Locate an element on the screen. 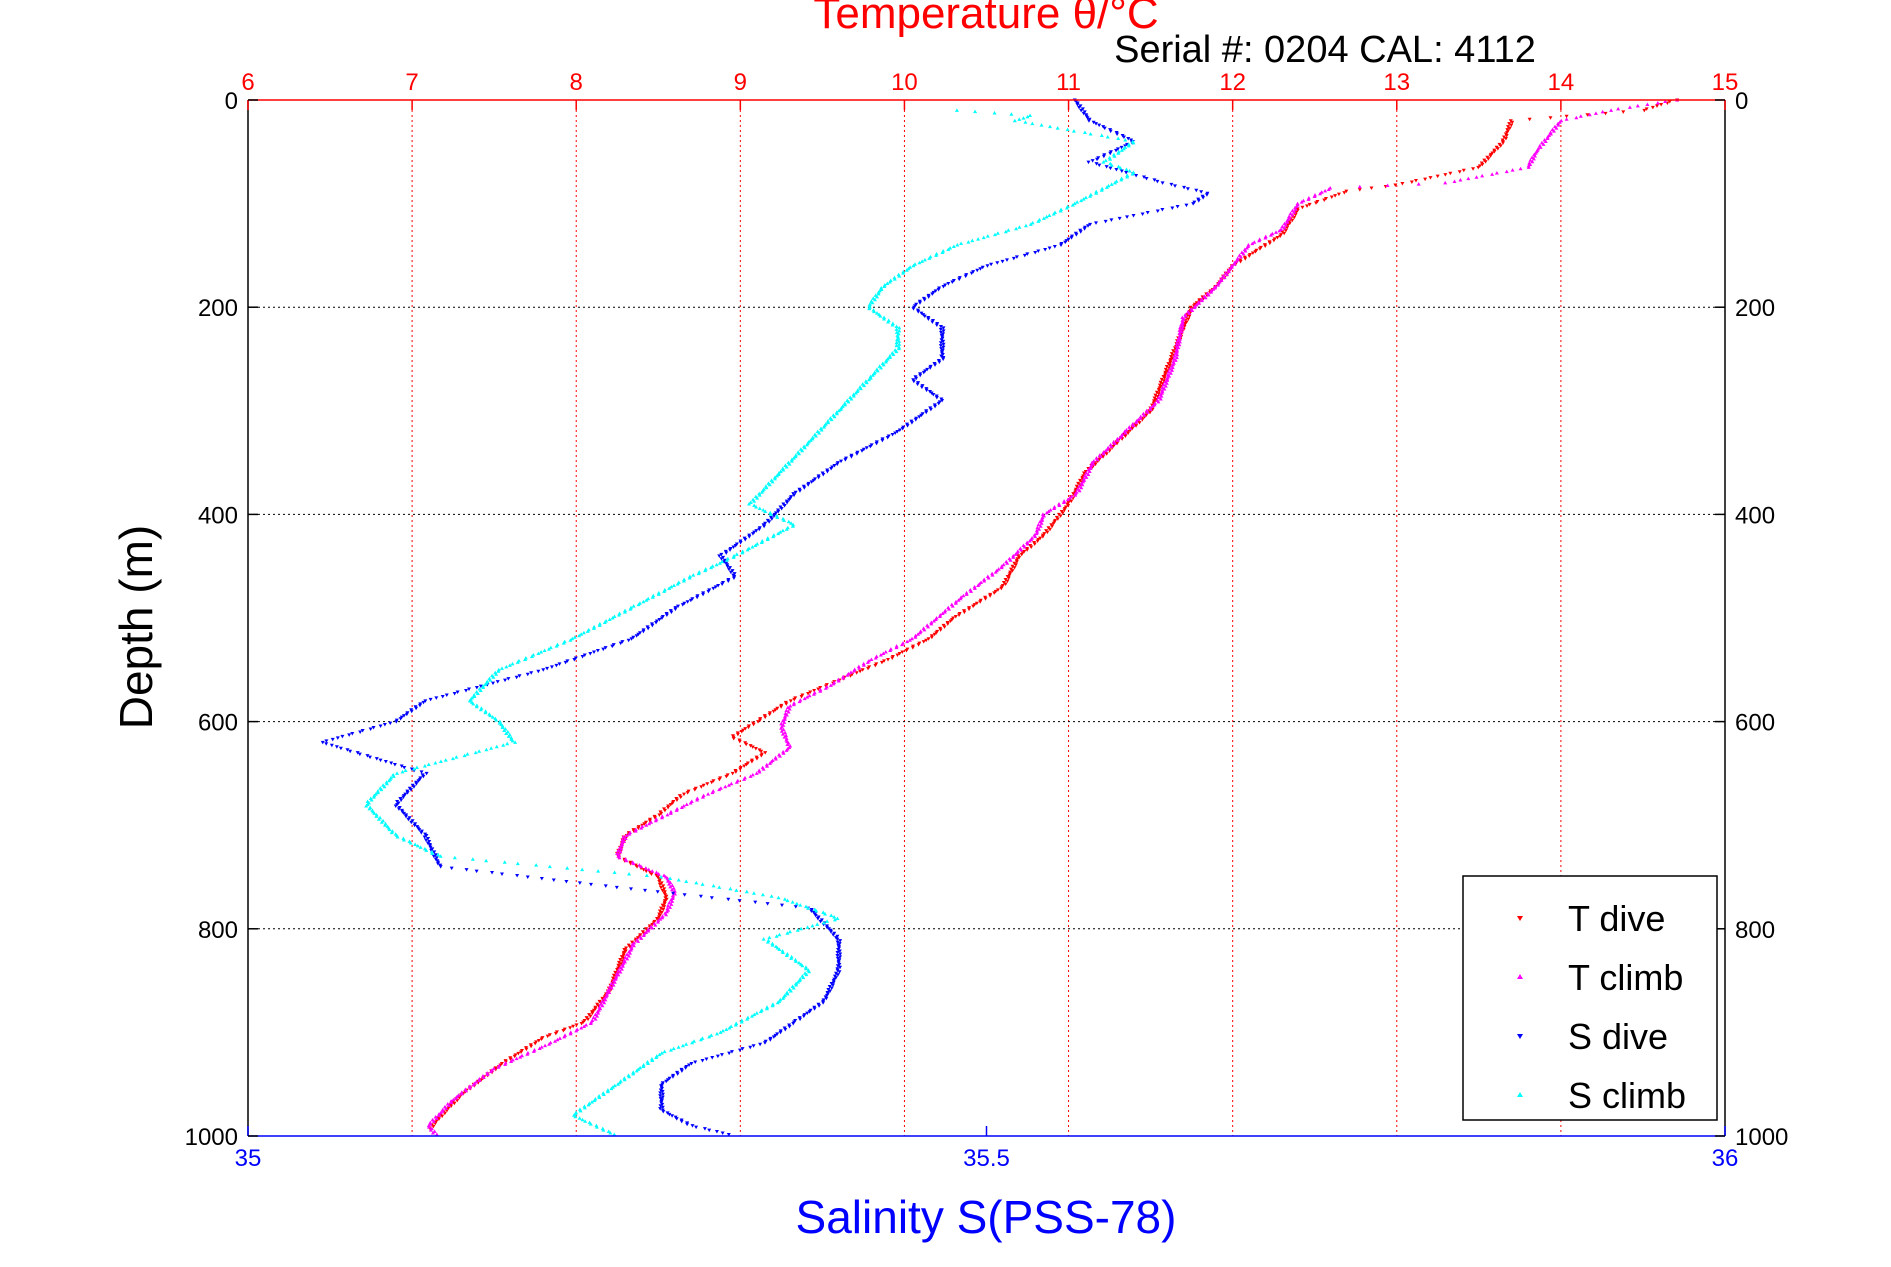  left-tick-label: 400 is located at coordinates (218, 515).